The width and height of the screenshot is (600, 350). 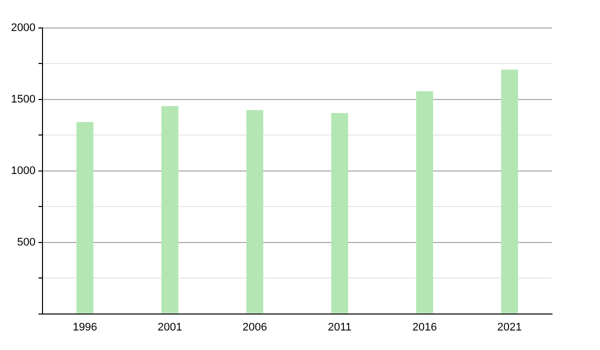 What do you see at coordinates (340, 327) in the screenshot?
I see `x-tick-label: 2011` at bounding box center [340, 327].